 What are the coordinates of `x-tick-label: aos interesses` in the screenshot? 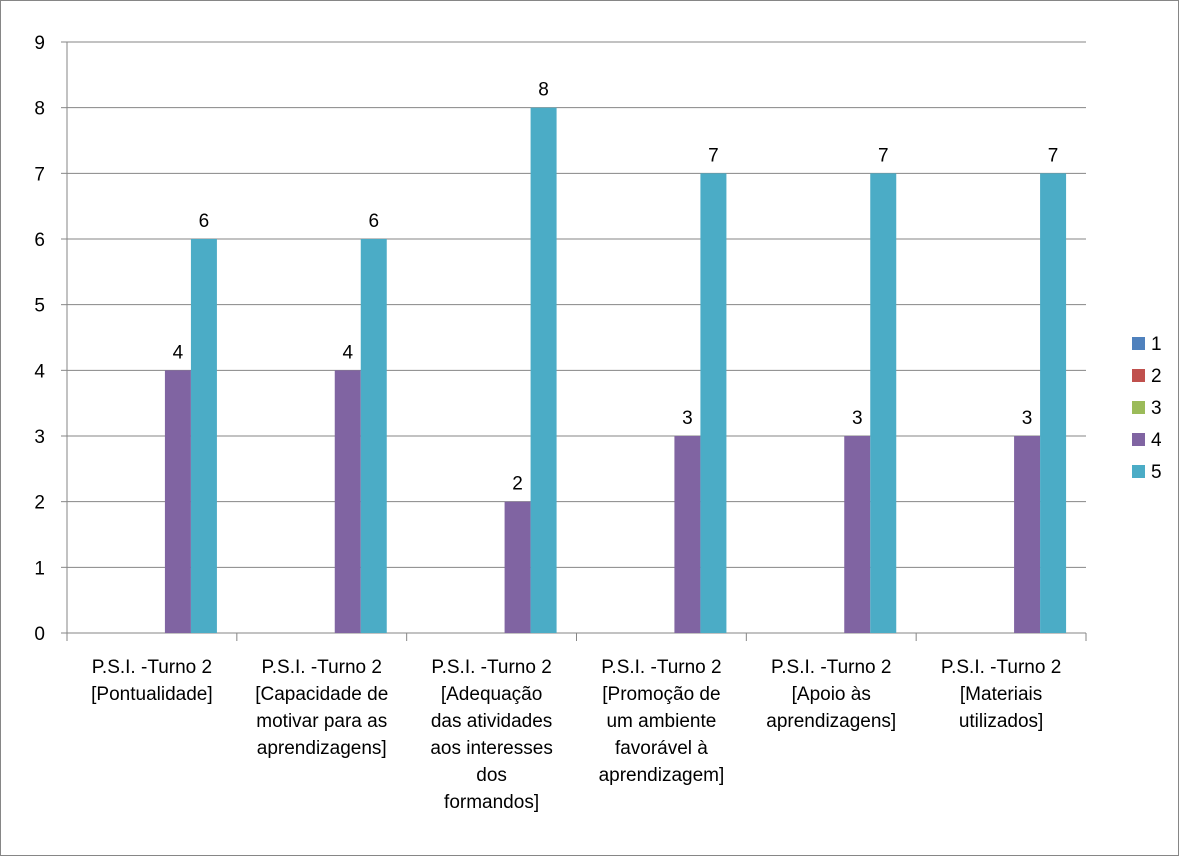 It's located at (491, 748).